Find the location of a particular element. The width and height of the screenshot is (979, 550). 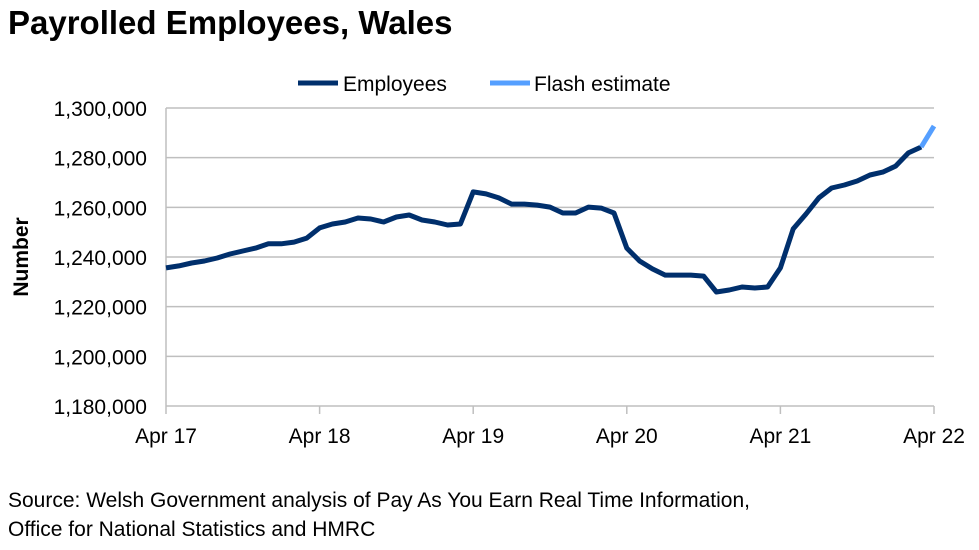

x-tick-label: Apr 21 is located at coordinates (780, 436).